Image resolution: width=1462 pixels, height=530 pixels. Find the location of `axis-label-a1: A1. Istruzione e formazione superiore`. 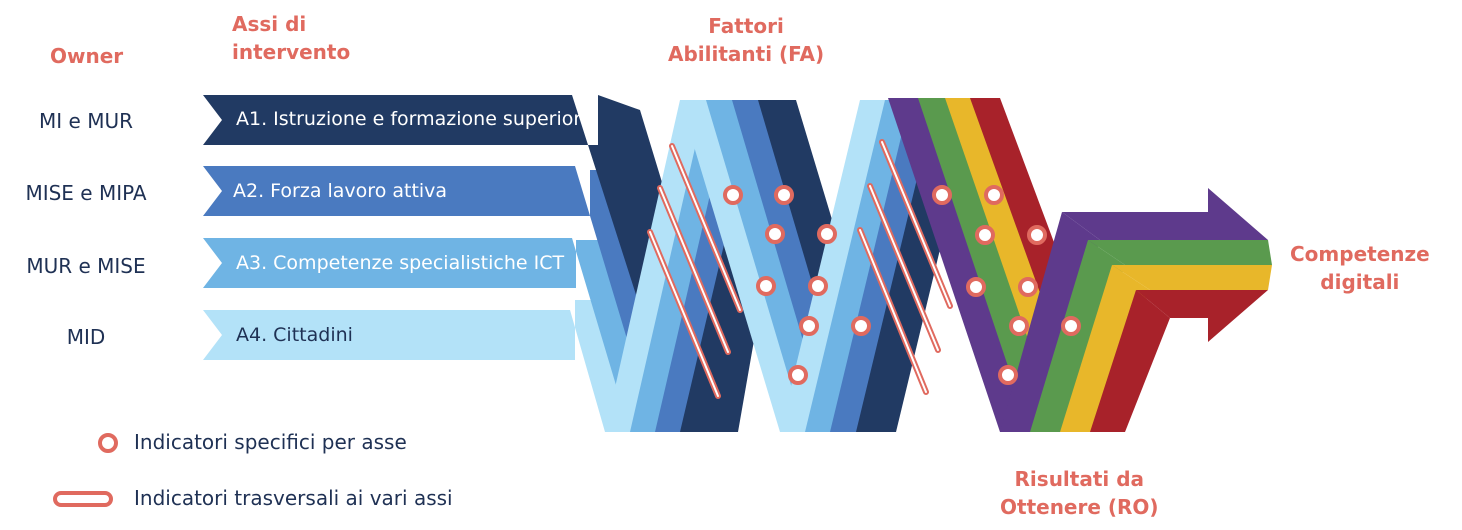

axis-label-a1: A1. Istruzione e formazione superiore is located at coordinates (414, 119).